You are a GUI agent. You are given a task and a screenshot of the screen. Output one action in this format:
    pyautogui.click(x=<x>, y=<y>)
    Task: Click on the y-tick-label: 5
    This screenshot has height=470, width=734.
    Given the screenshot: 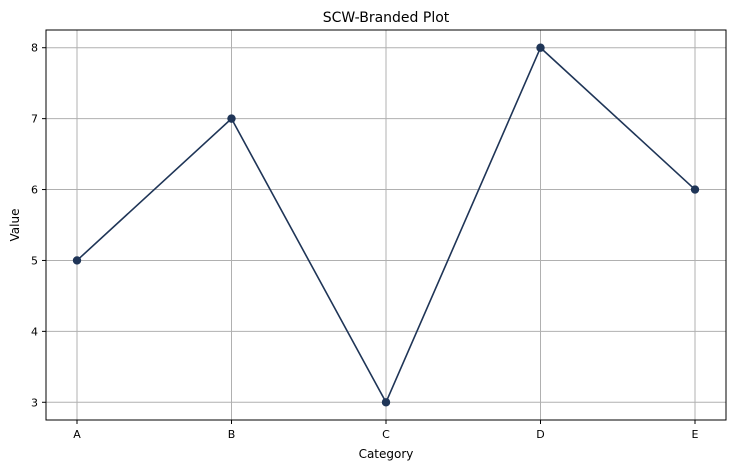 What is the action you would take?
    pyautogui.click(x=34, y=260)
    